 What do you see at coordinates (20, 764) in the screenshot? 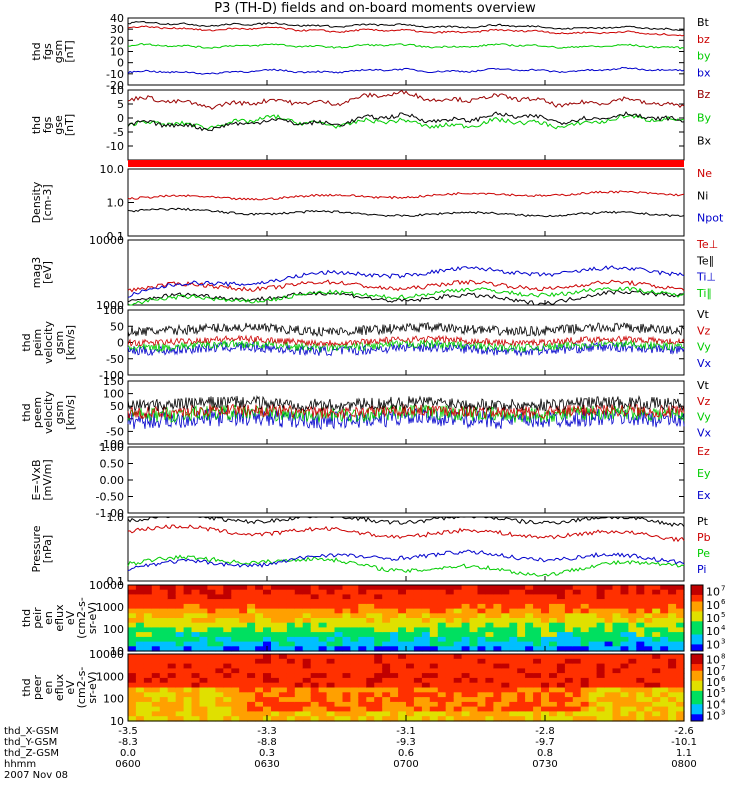
I see `xaxis-row-label: hhmm` at bounding box center [20, 764].